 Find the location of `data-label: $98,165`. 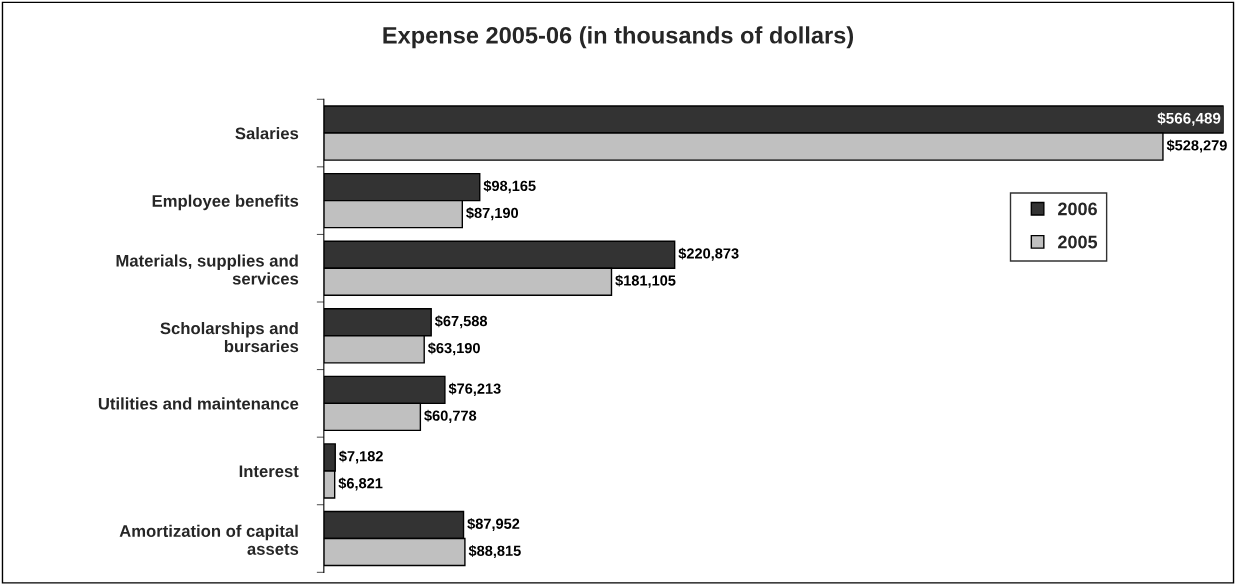

data-label: $98,165 is located at coordinates (509, 187).